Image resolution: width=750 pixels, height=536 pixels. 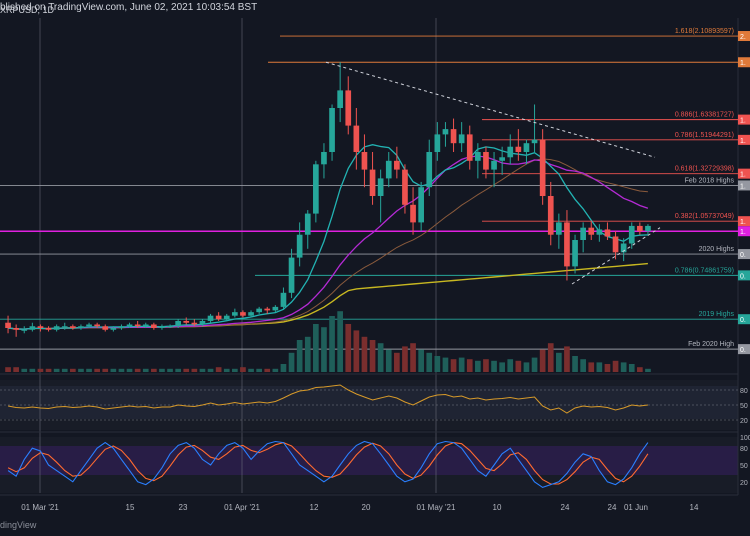 What do you see at coordinates (497, 507) in the screenshot?
I see `x-tick-label: 10` at bounding box center [497, 507].